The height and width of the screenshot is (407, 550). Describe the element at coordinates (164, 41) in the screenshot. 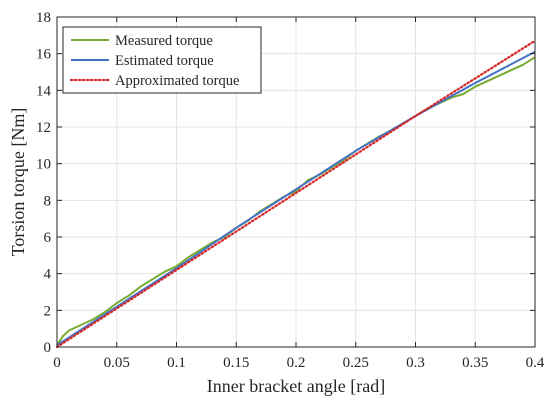

I see `legend-label: Measured torque` at that location.